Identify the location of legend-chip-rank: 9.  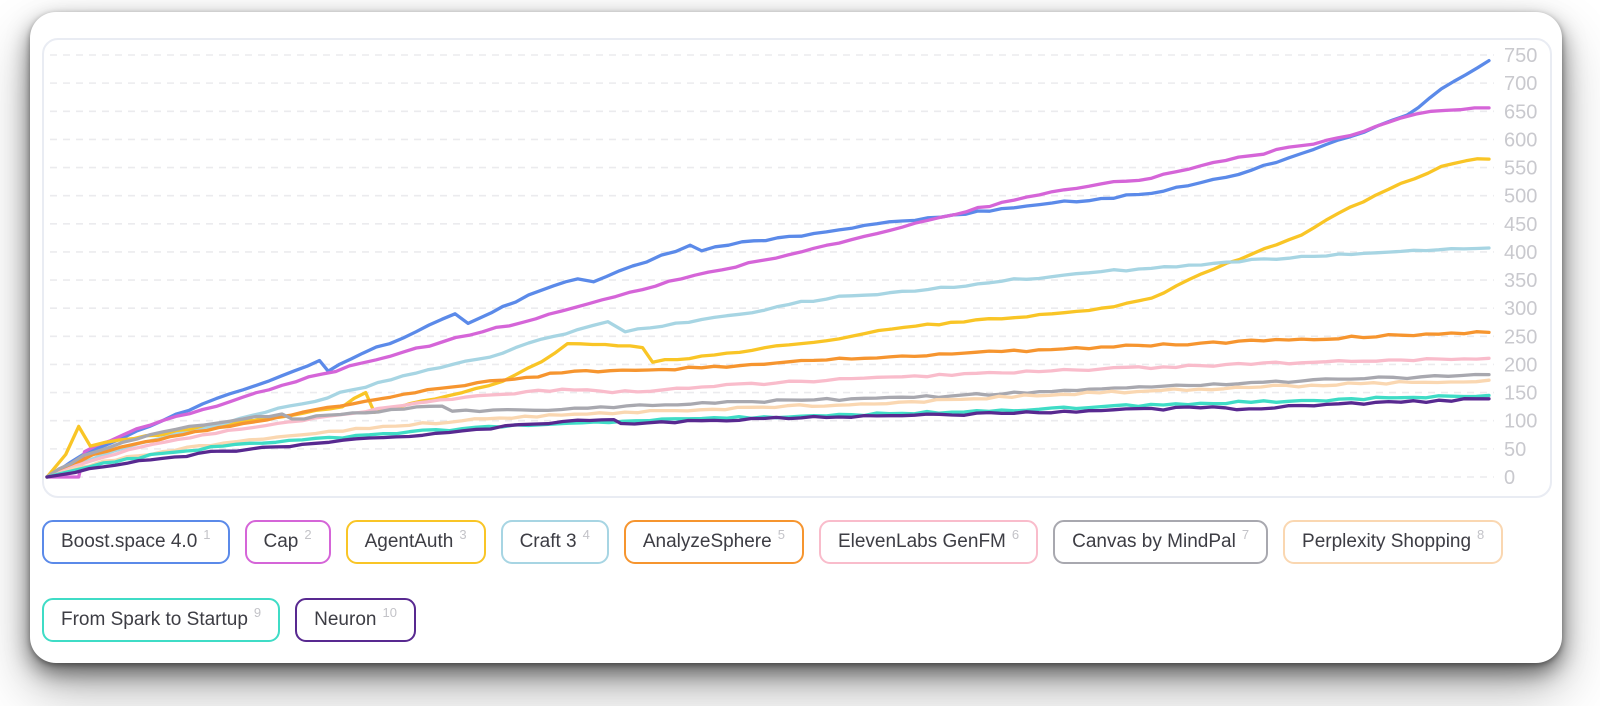
(257, 612).